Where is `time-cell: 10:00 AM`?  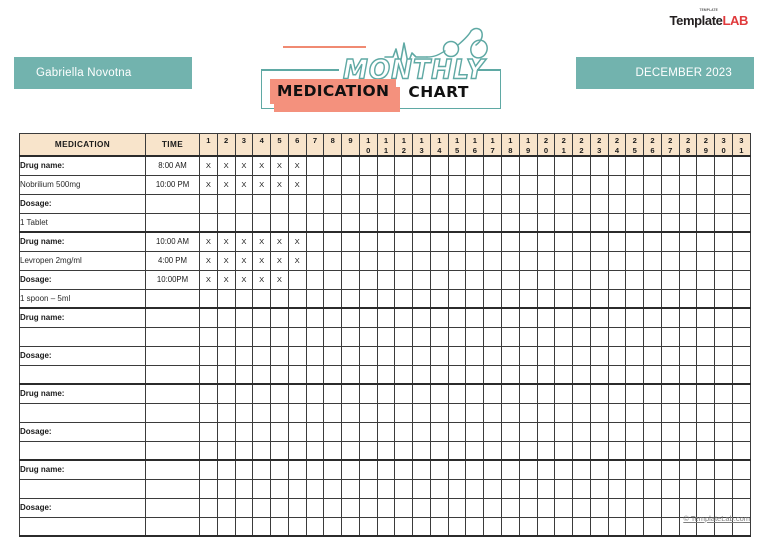 time-cell: 10:00 AM is located at coordinates (172, 241).